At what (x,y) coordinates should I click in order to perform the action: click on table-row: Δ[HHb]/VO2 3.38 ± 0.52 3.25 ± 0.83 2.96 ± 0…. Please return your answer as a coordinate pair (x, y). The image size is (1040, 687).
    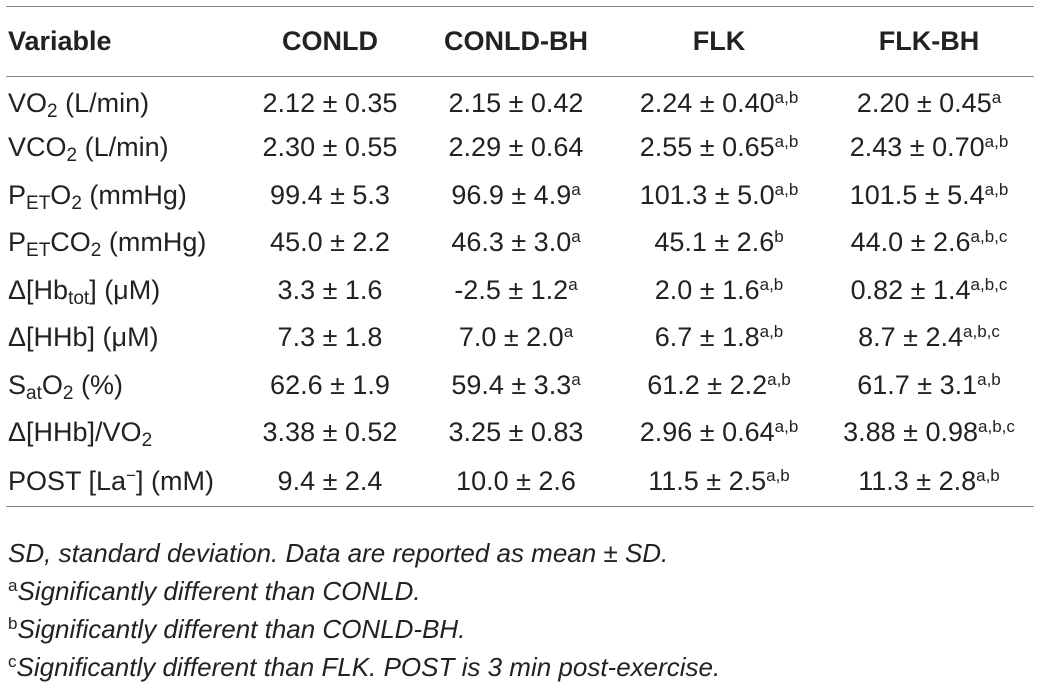
    Looking at the image, I should click on (520, 433).